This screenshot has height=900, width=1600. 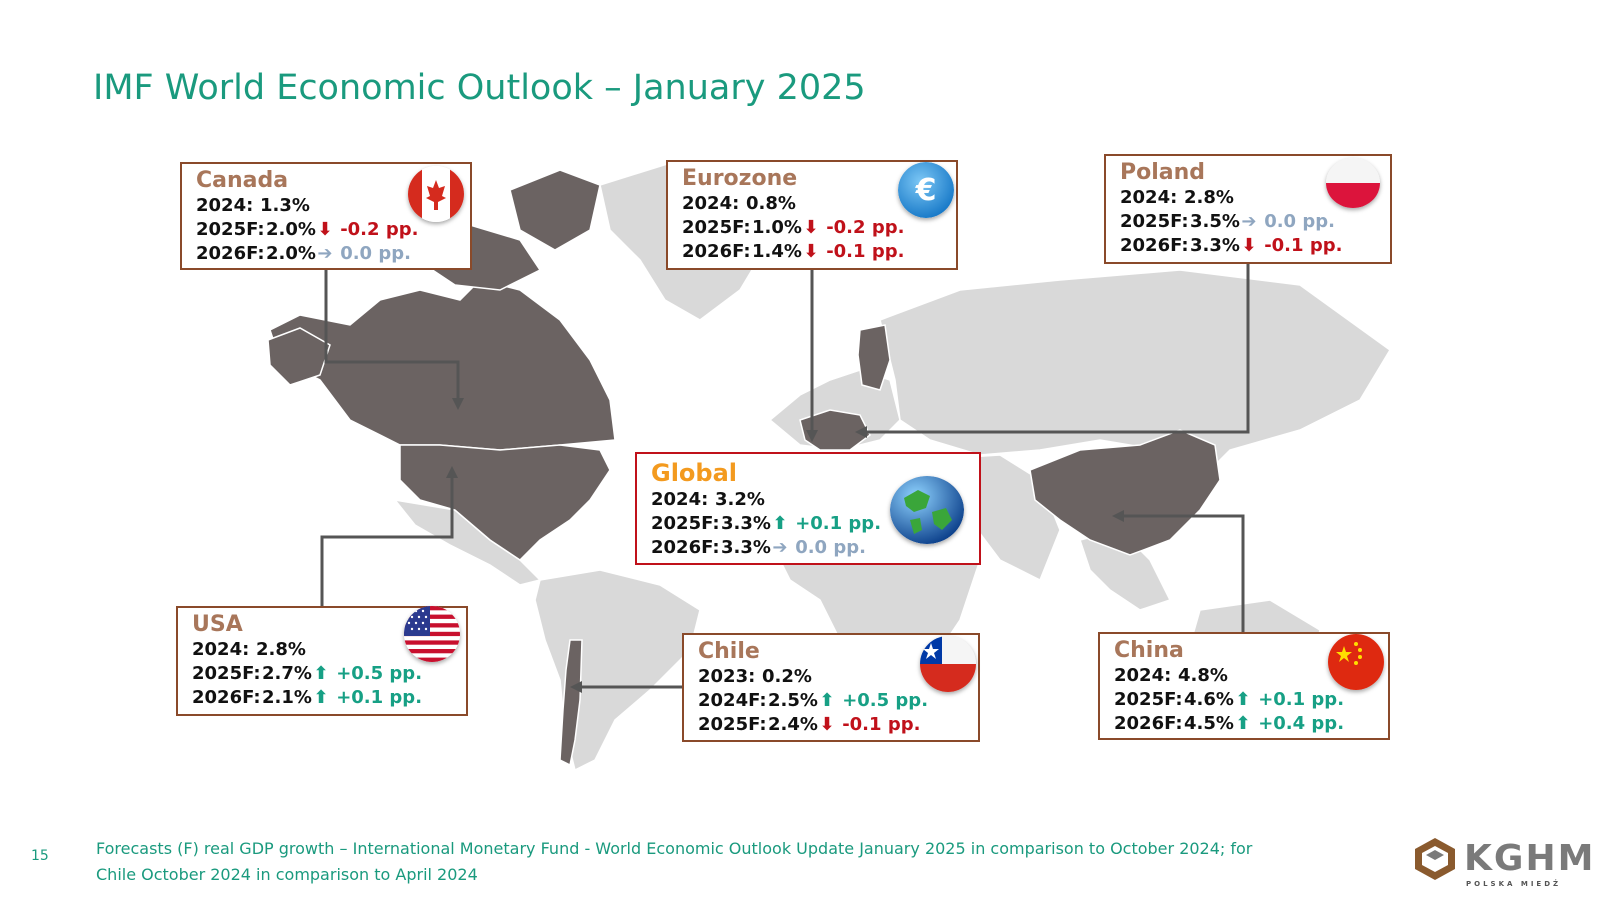 I want to click on canada-row-0: 2024: 1.3%, so click(x=326, y=206).